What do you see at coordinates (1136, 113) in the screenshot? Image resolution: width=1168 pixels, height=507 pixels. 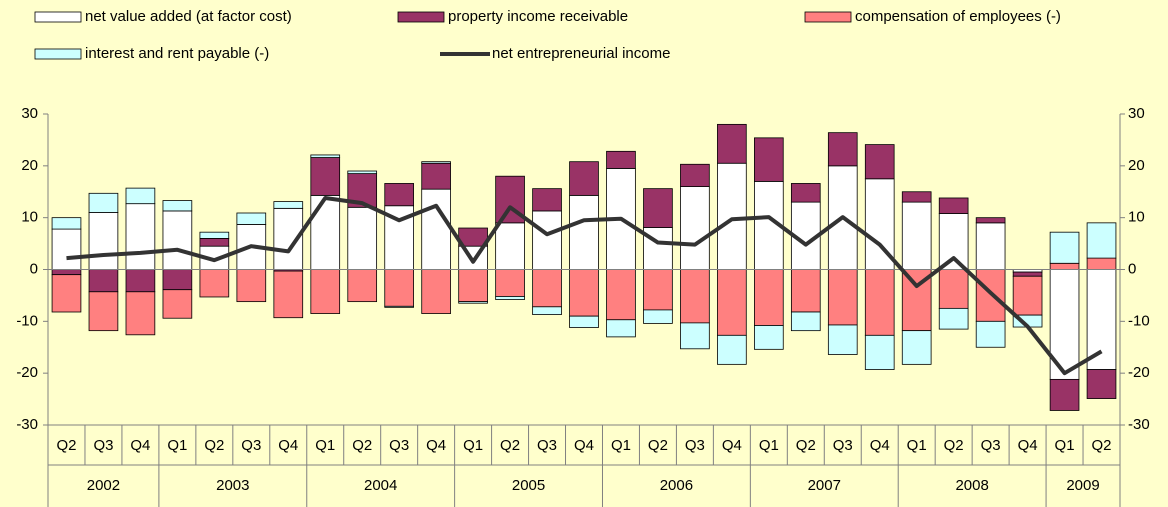 I see `y2-tick-label: 30` at bounding box center [1136, 113].